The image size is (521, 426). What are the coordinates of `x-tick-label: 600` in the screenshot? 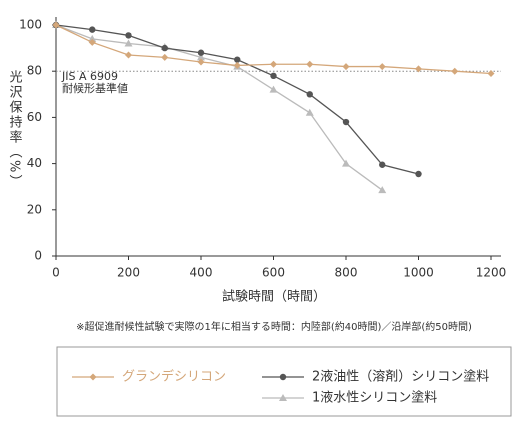 It's located at (273, 273).